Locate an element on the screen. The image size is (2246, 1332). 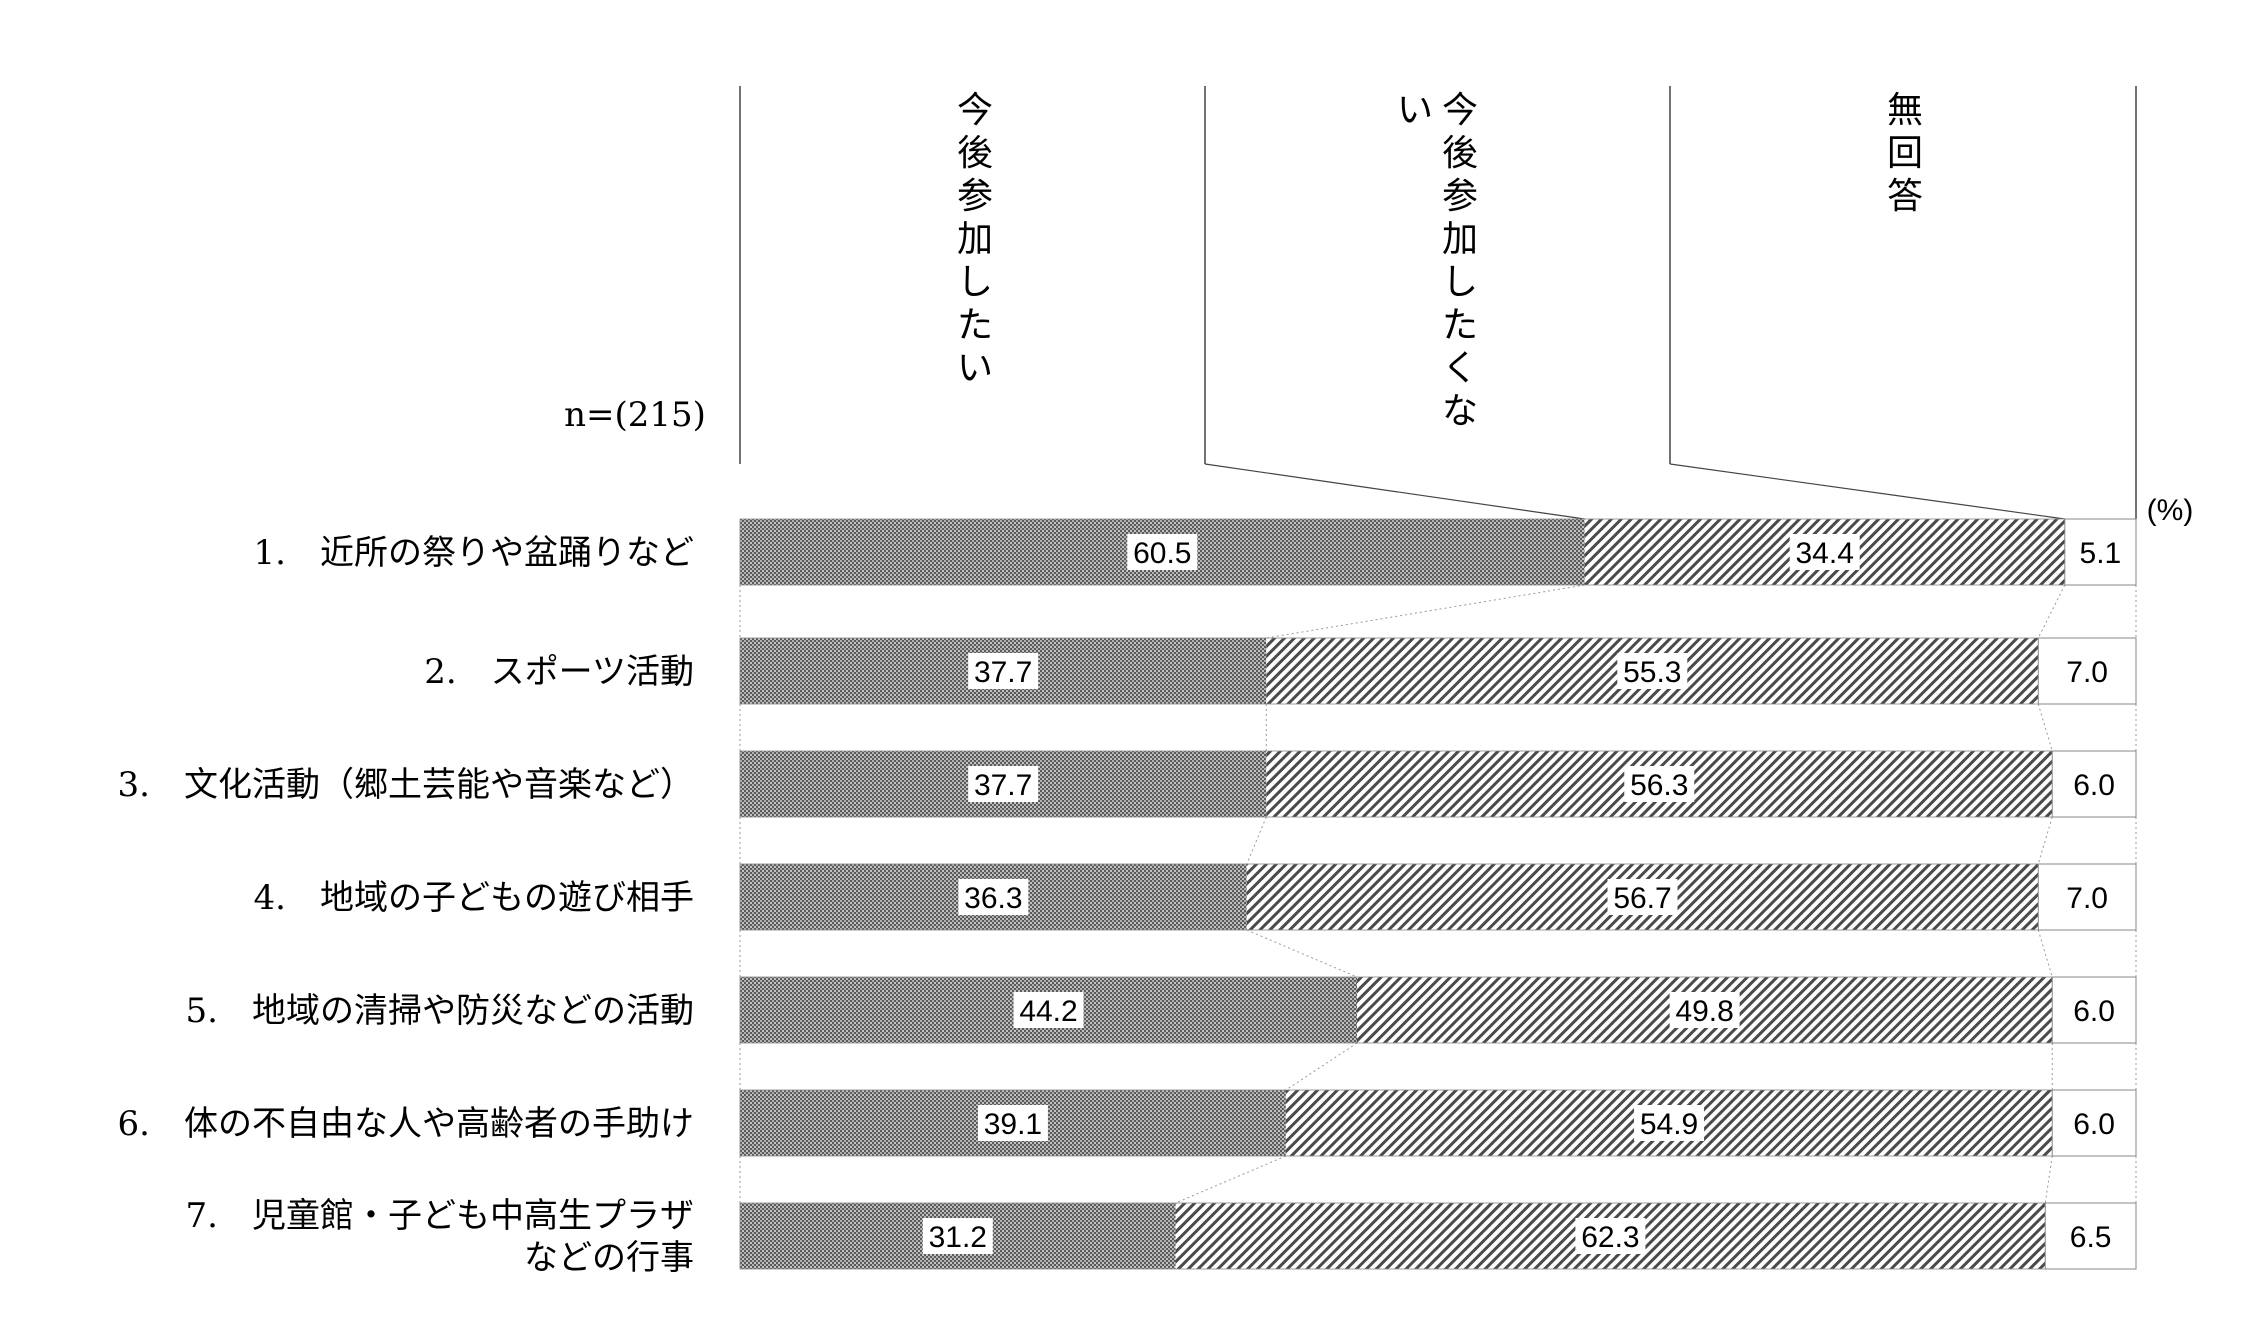
value-label: 56.7 is located at coordinates (1642, 898).